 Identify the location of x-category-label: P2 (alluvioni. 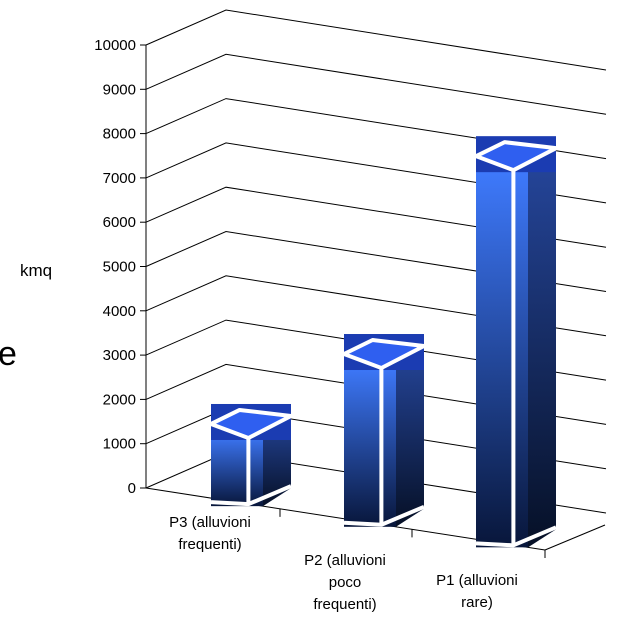
(345, 560).